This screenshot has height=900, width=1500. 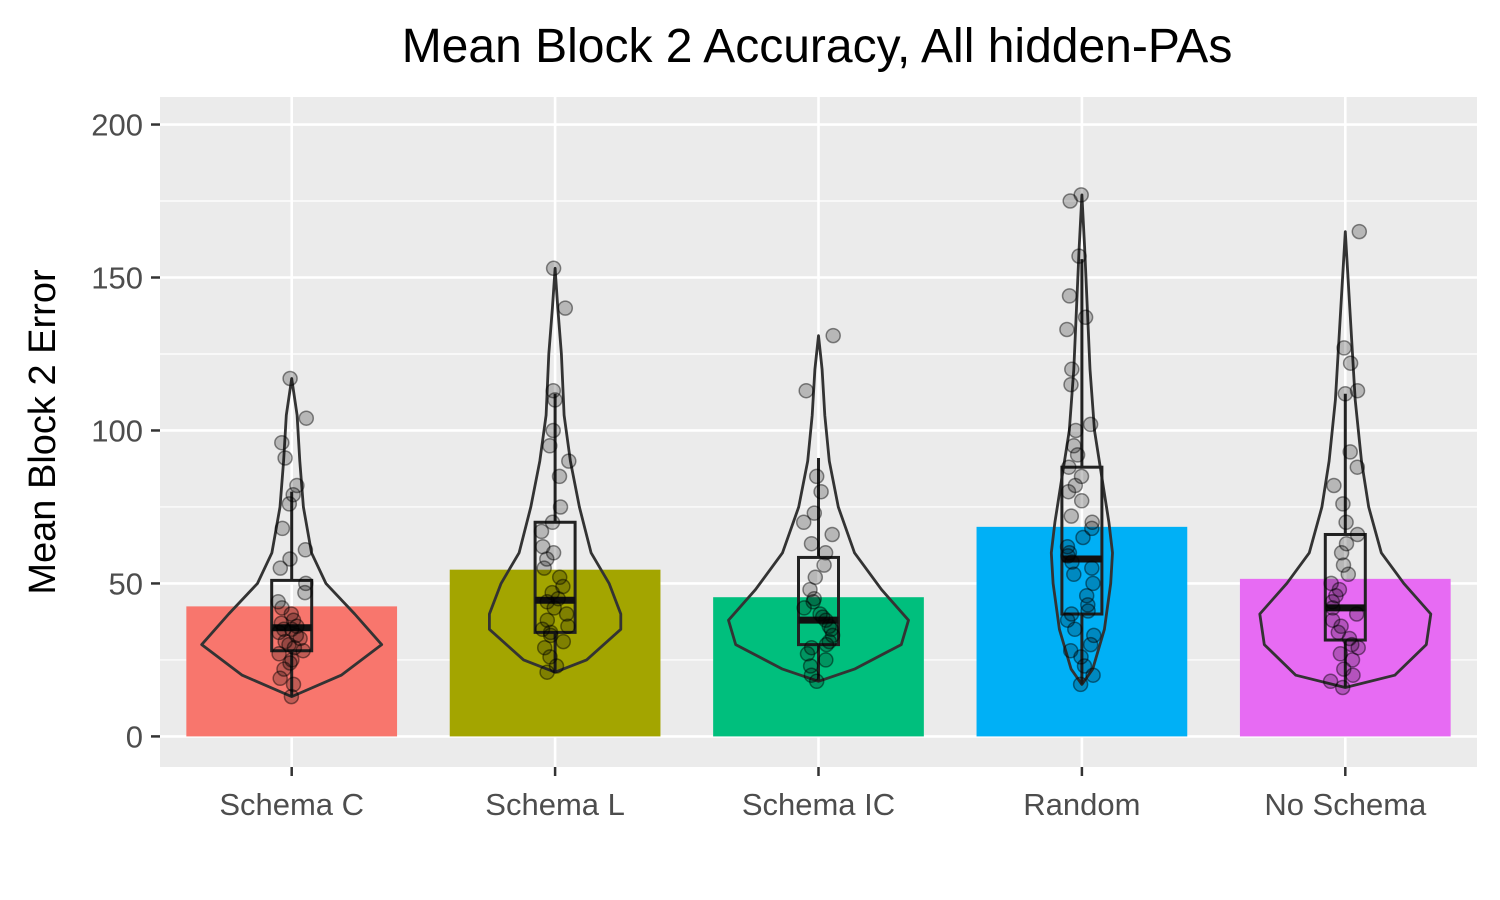 I want to click on x-tick-label: Random, so click(x=1081, y=804).